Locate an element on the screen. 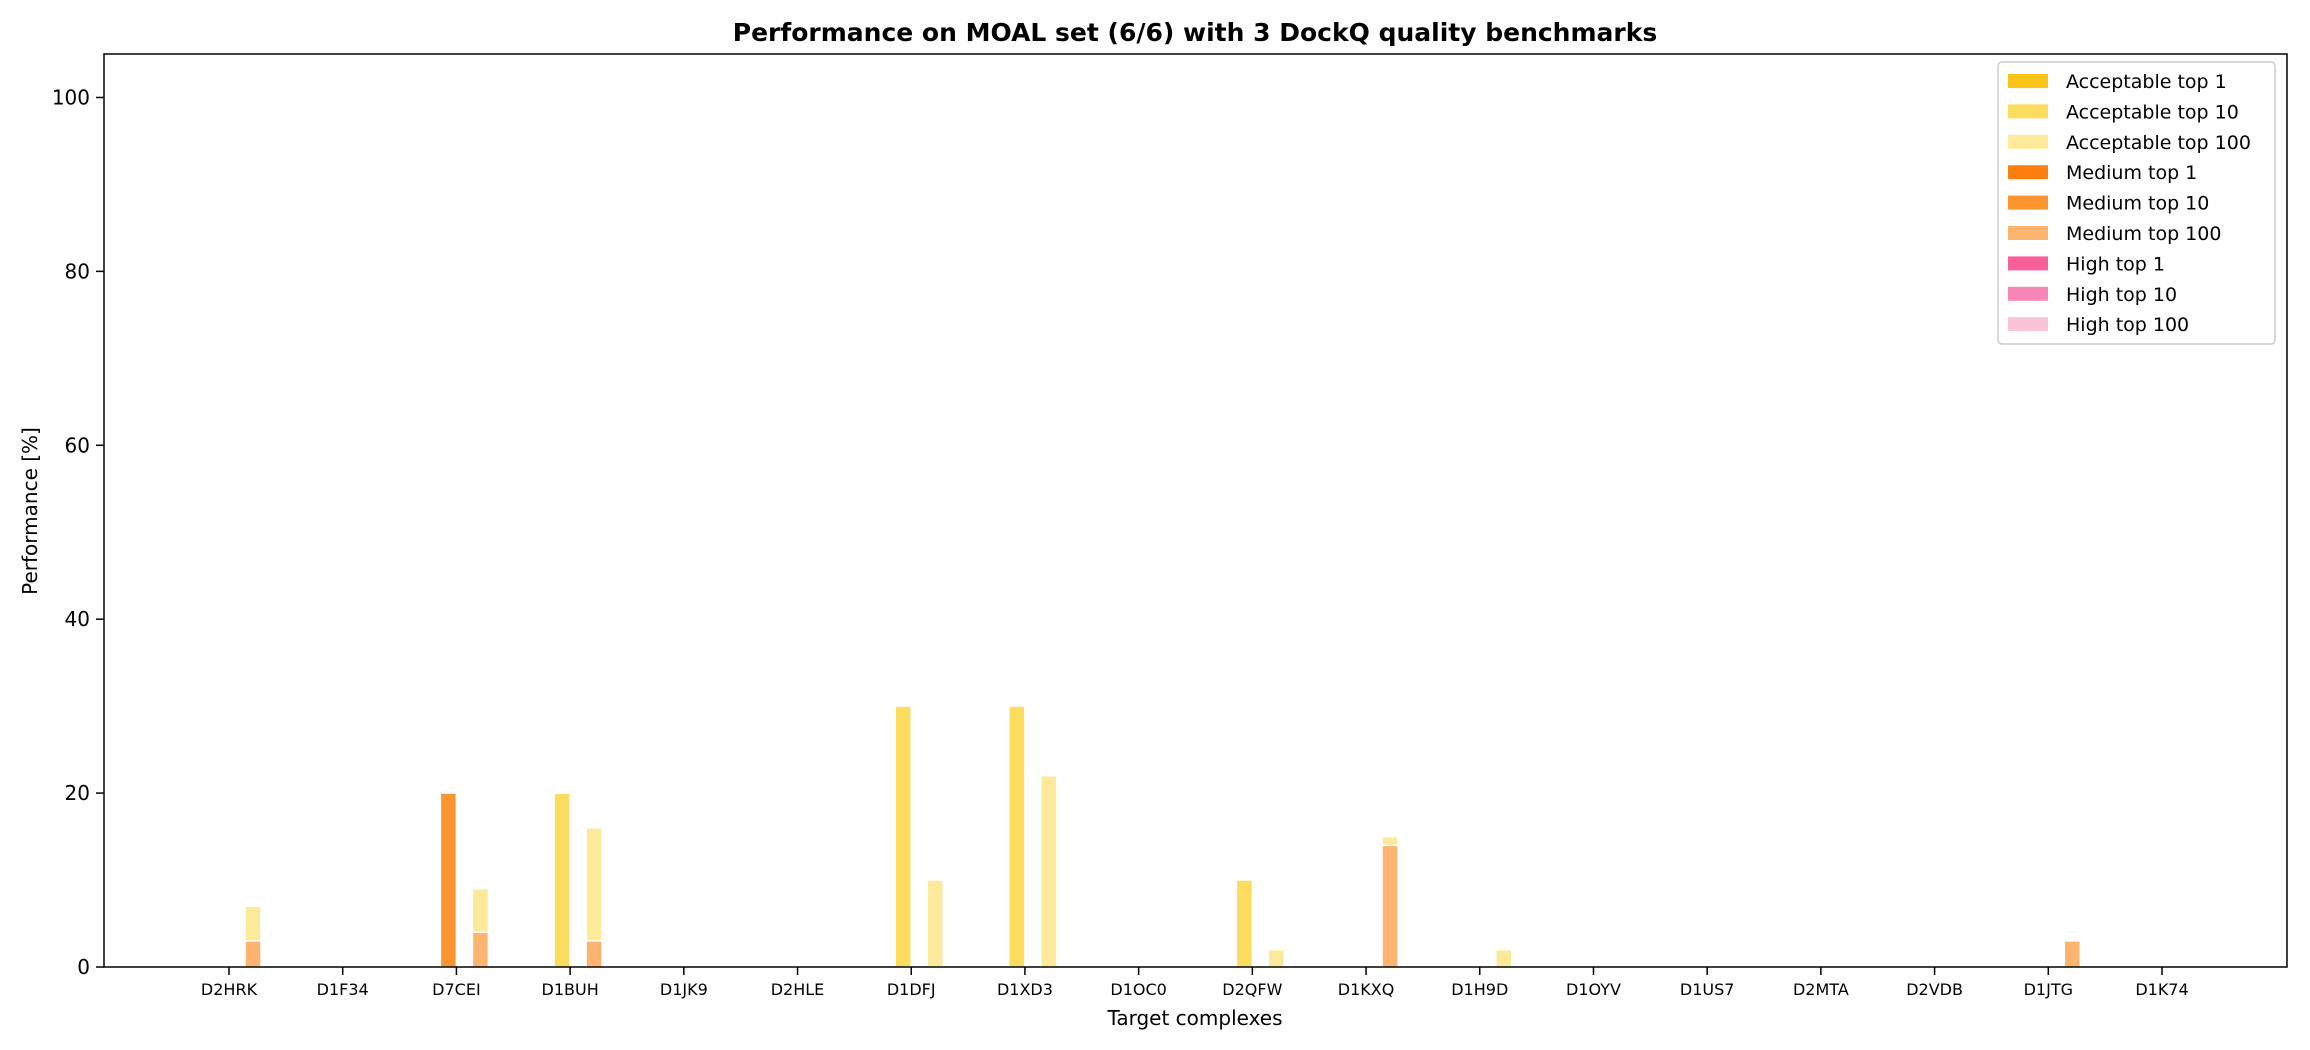  legend-box is located at coordinates (2136, 203).